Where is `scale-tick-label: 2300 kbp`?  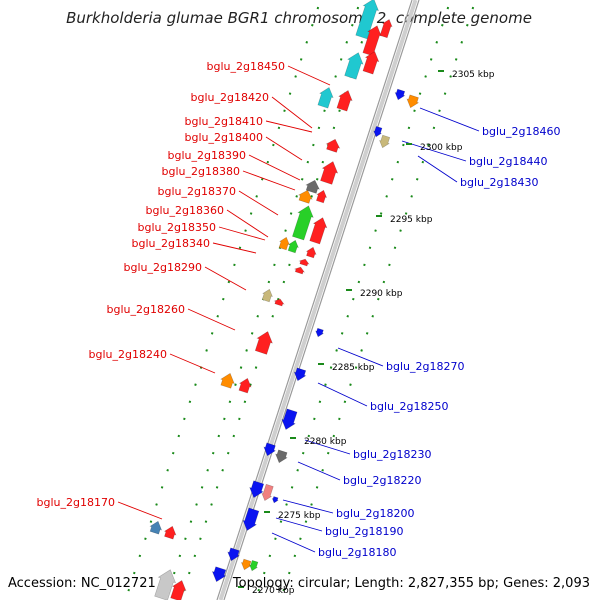
scale-tick-label: 2300 kbp is located at coordinates (441, 148).